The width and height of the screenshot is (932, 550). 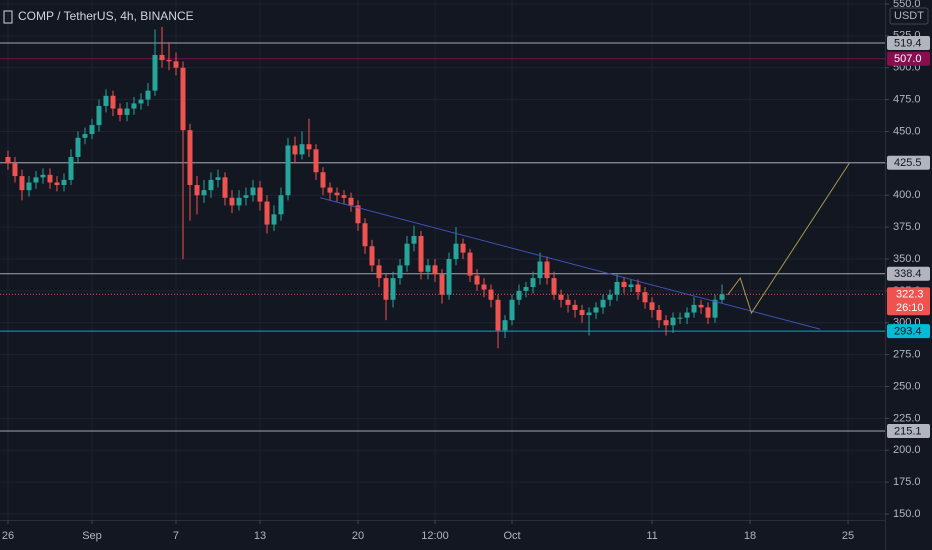 I want to click on level-label: 425.5, so click(x=908, y=163).